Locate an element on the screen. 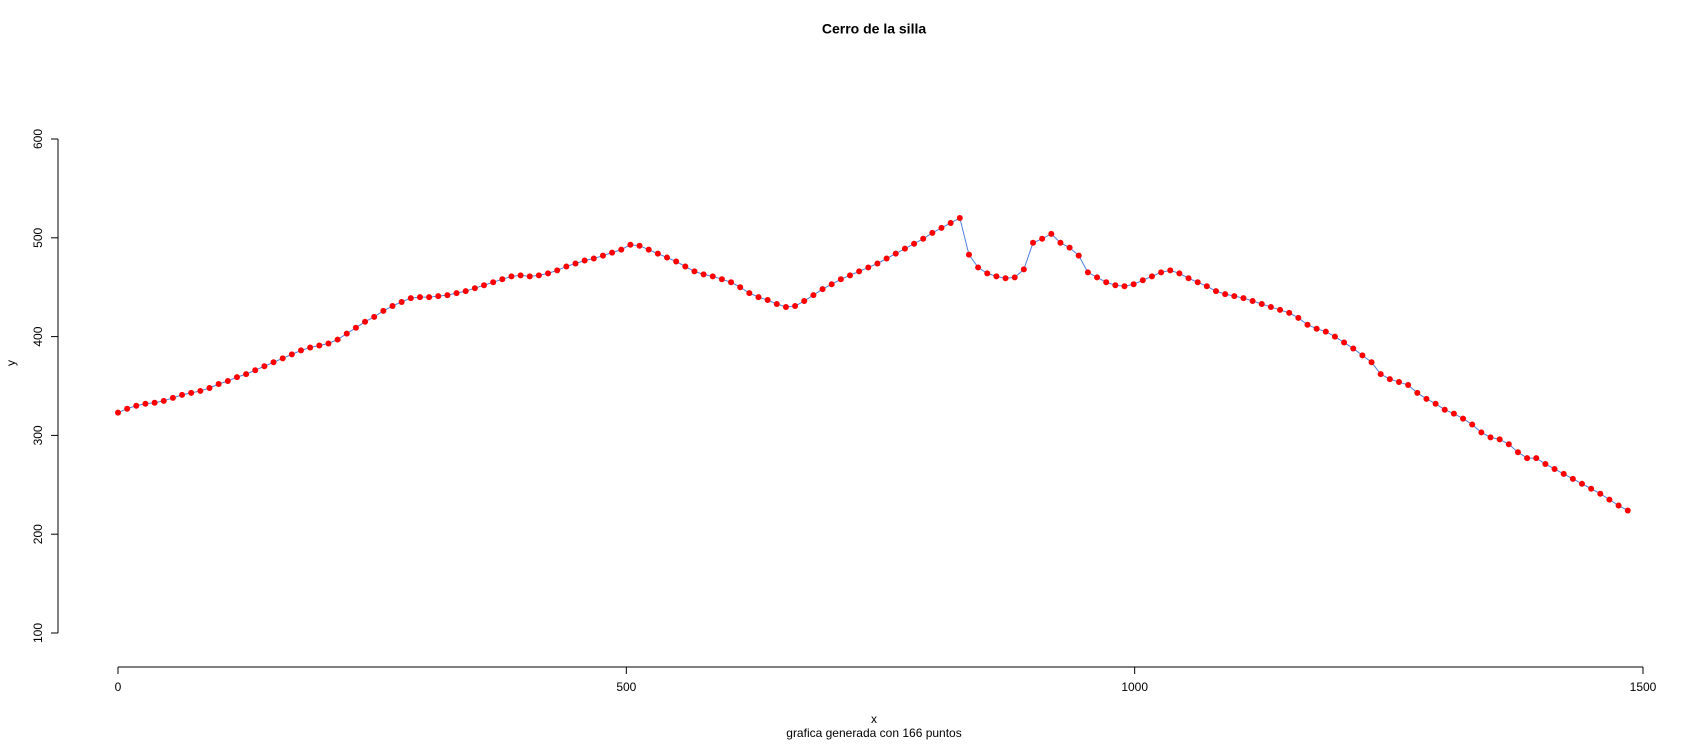 The image size is (1700, 750). y-tick-label: 100 is located at coordinates (38, 633).